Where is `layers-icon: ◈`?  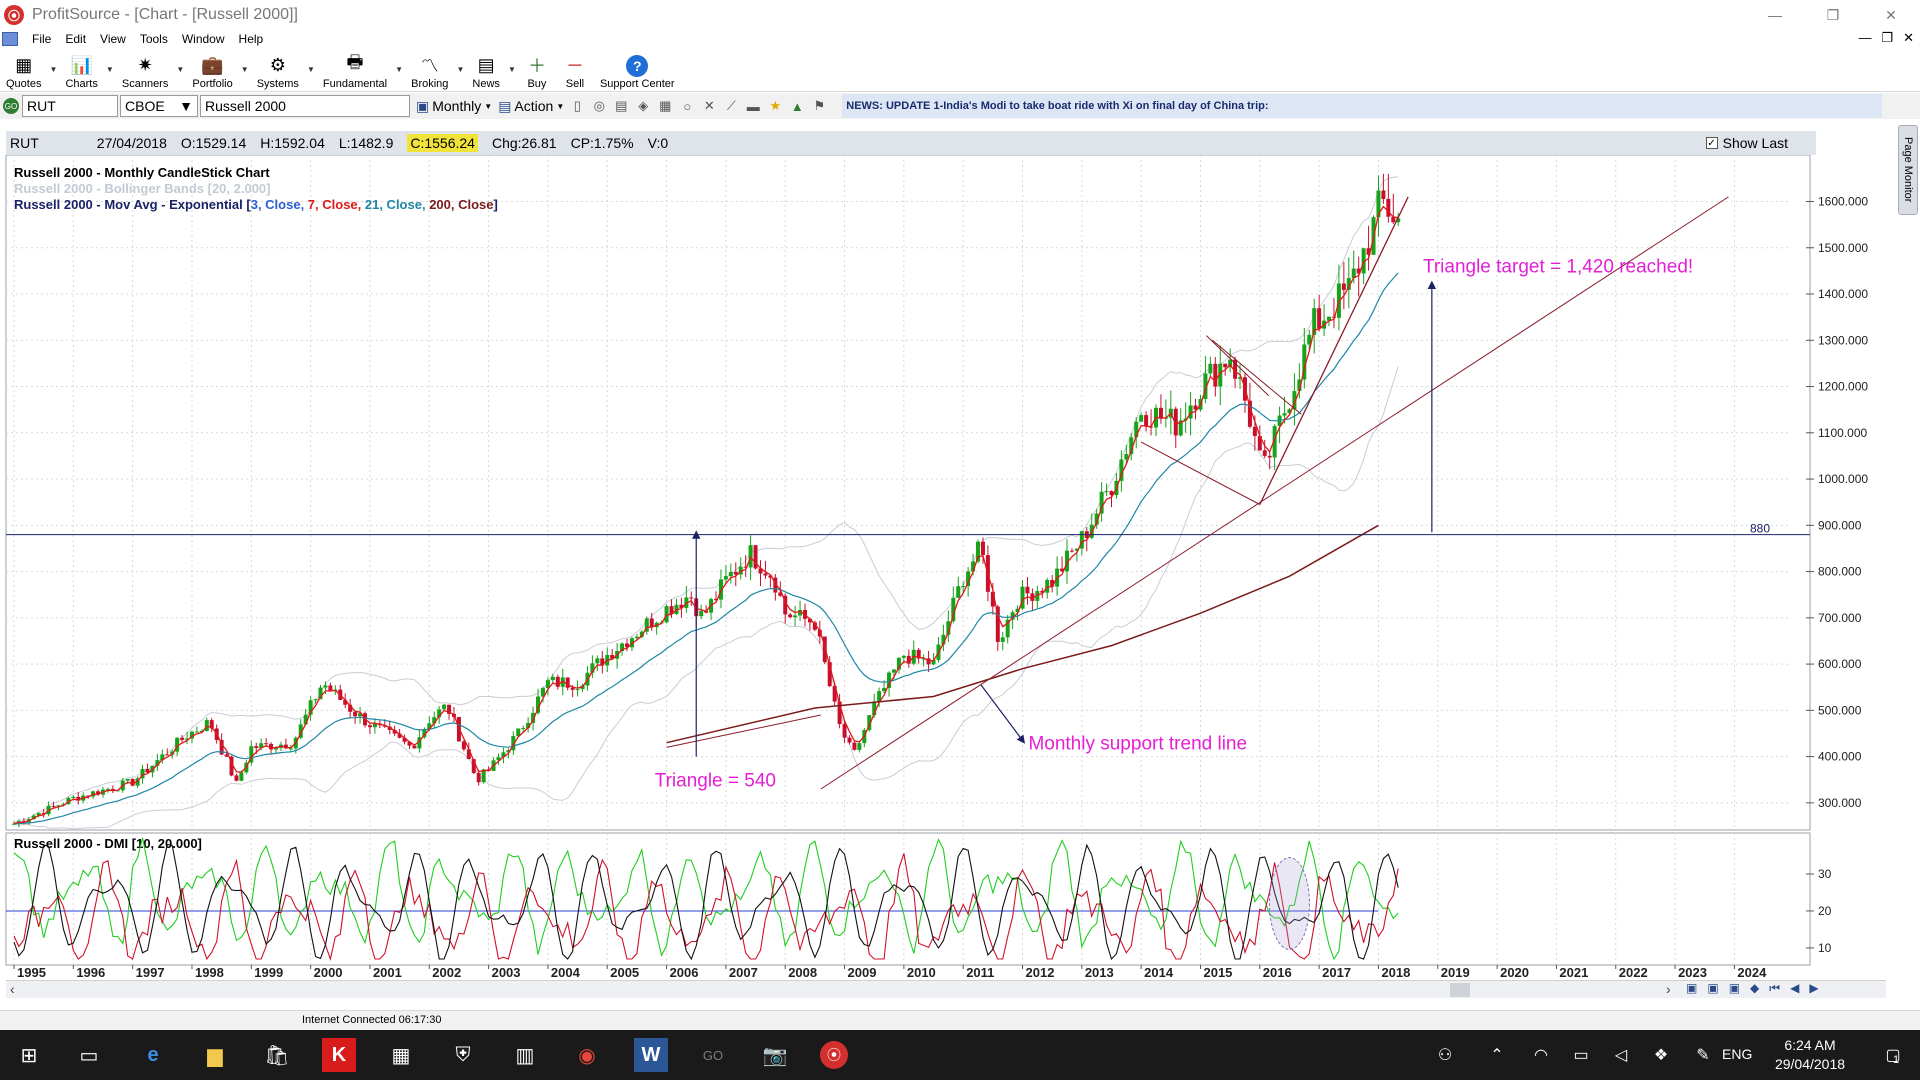 layers-icon: ◈ is located at coordinates (643, 105).